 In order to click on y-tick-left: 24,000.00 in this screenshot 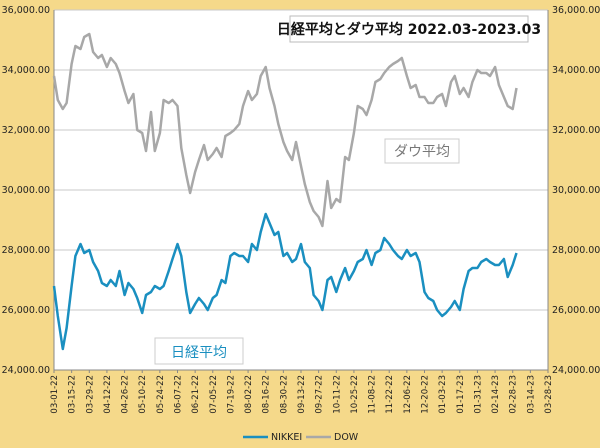, I will do `click(26, 370)`.